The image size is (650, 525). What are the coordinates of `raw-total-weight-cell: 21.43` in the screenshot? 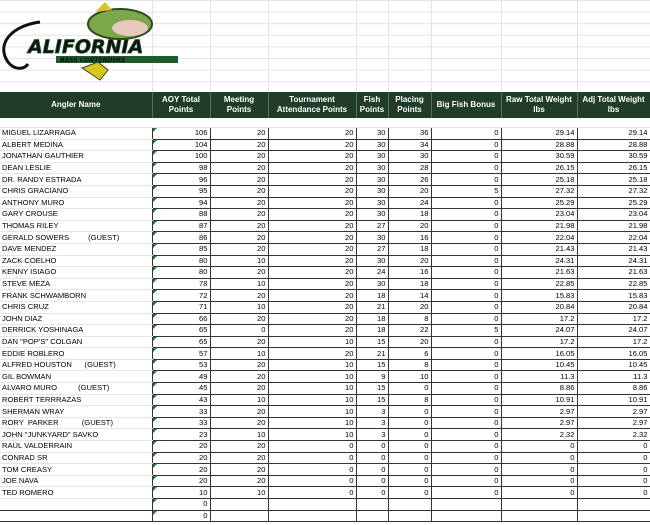 It's located at (539, 249).